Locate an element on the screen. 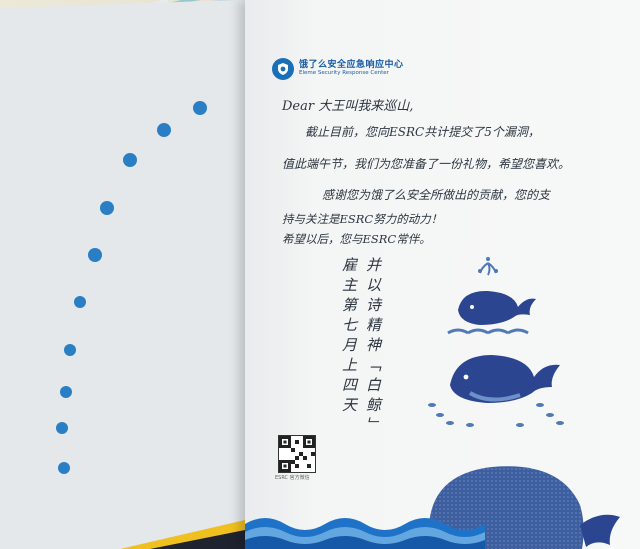 The image size is (640, 549). letter-line: 持与关注是ESRC努力的动力！ is located at coordinates (362, 219).